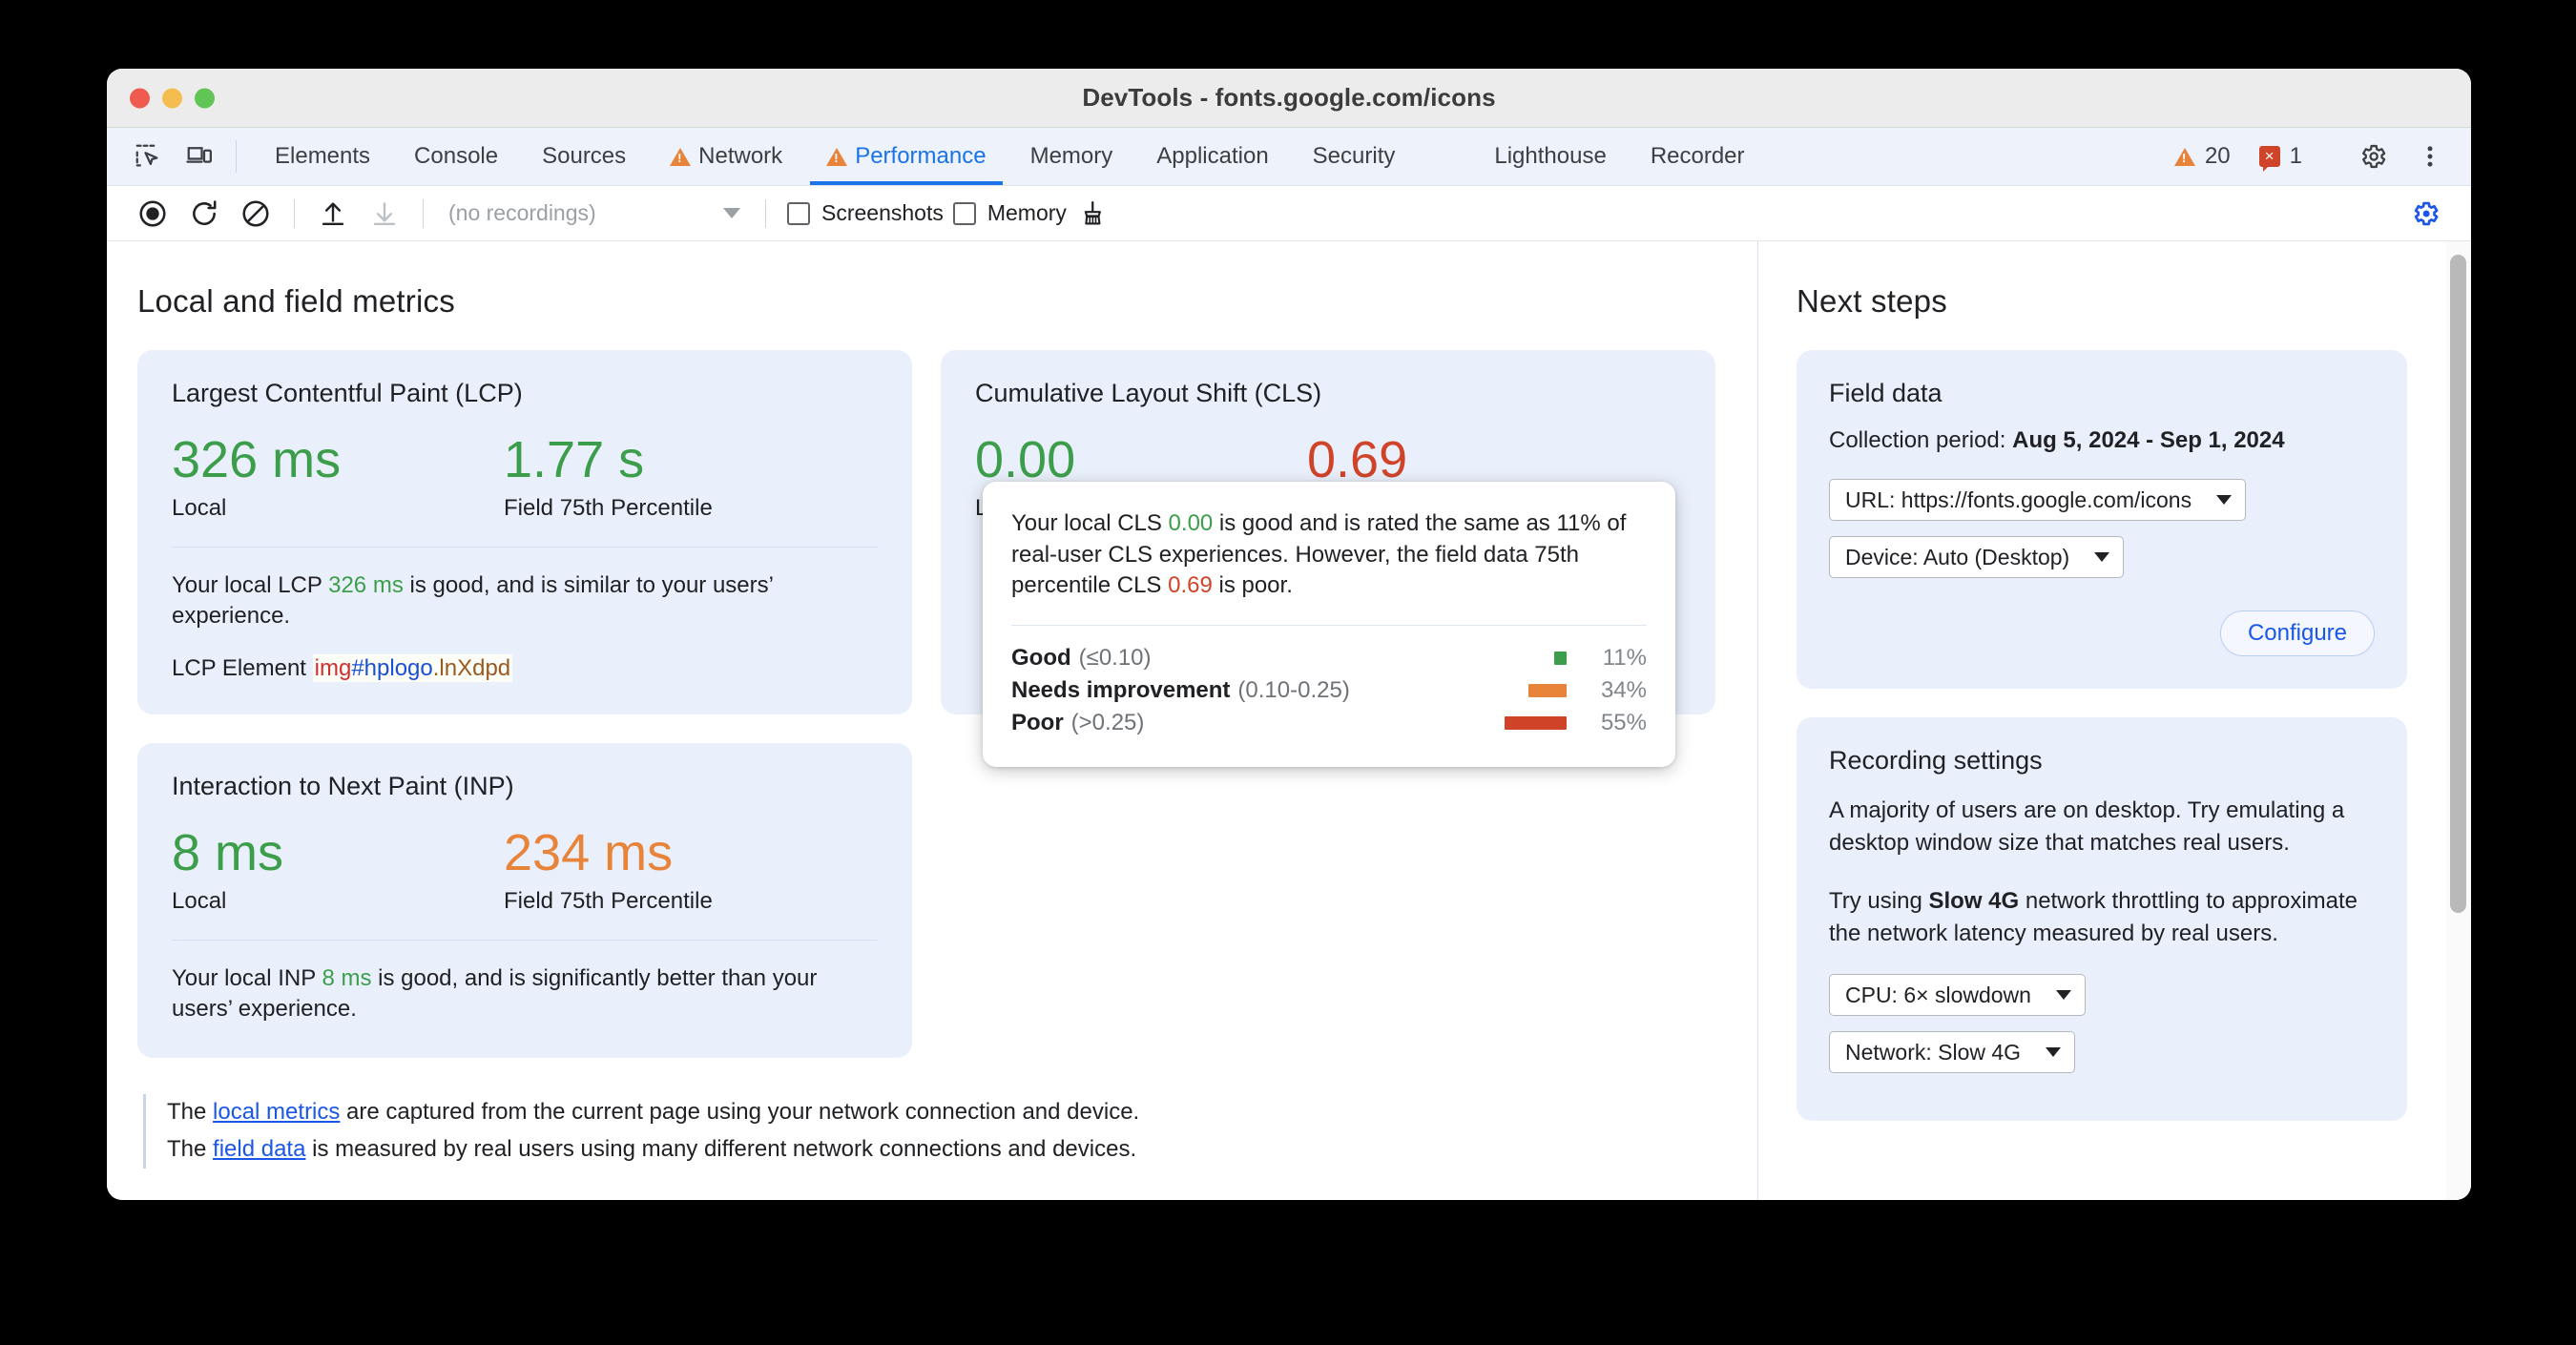  What do you see at coordinates (1624, 658) in the screenshot?
I see `bucket-percent: 11%` at bounding box center [1624, 658].